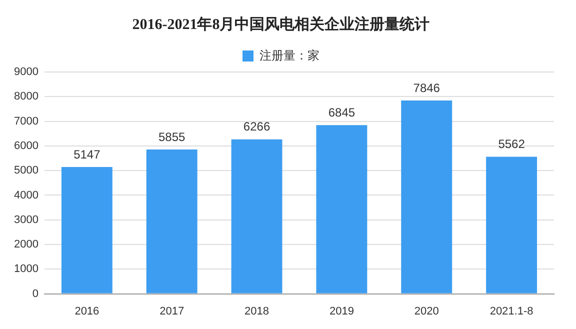 This screenshot has height=329, width=576. I want to click on x-tick-label: 2018, so click(257, 311).